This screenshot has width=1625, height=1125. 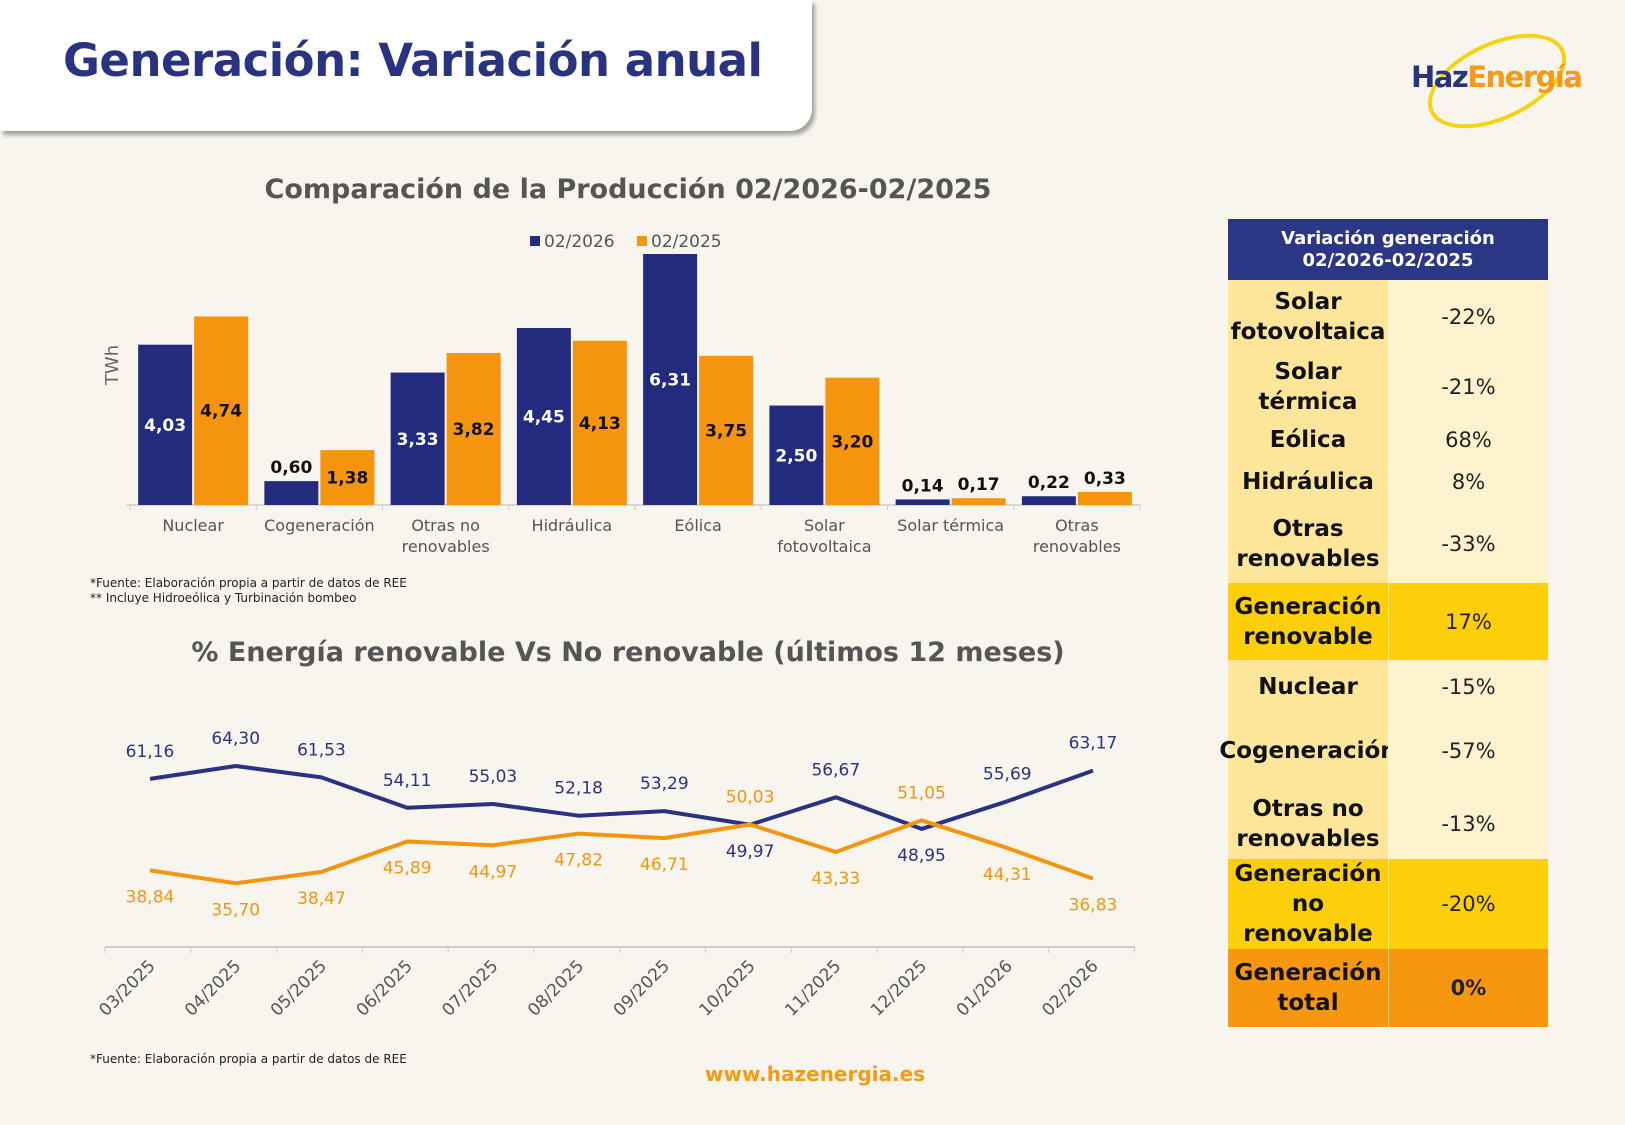 What do you see at coordinates (815, 1074) in the screenshot?
I see `website-link: www.hazenergia.es` at bounding box center [815, 1074].